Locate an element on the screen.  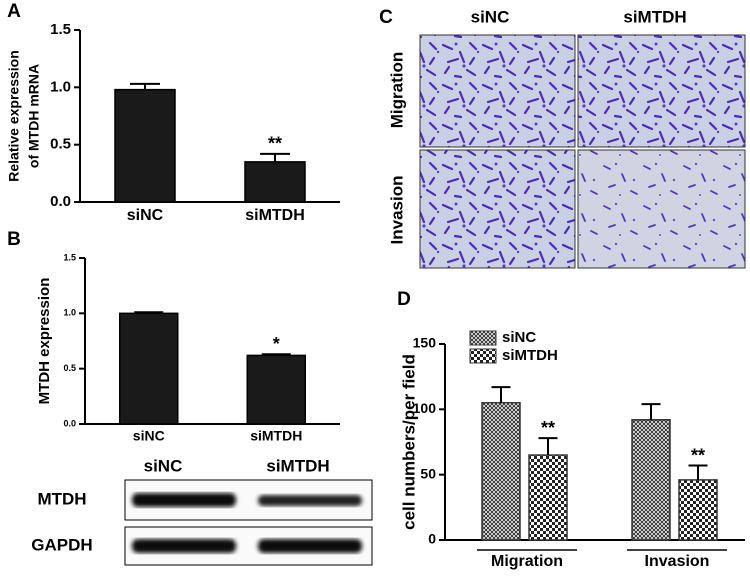
y-tick-label: 100 is located at coordinates (425, 408).